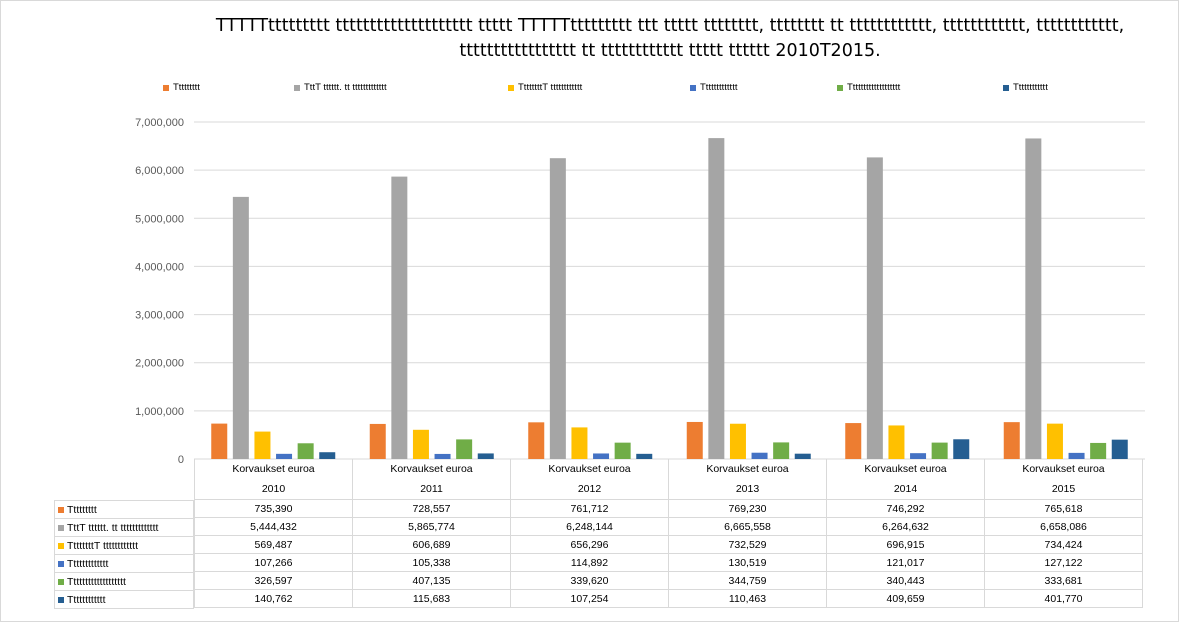 The width and height of the screenshot is (1179, 622). Describe the element at coordinates (1063, 562) in the screenshot. I see `table-cell: 127,122` at that location.